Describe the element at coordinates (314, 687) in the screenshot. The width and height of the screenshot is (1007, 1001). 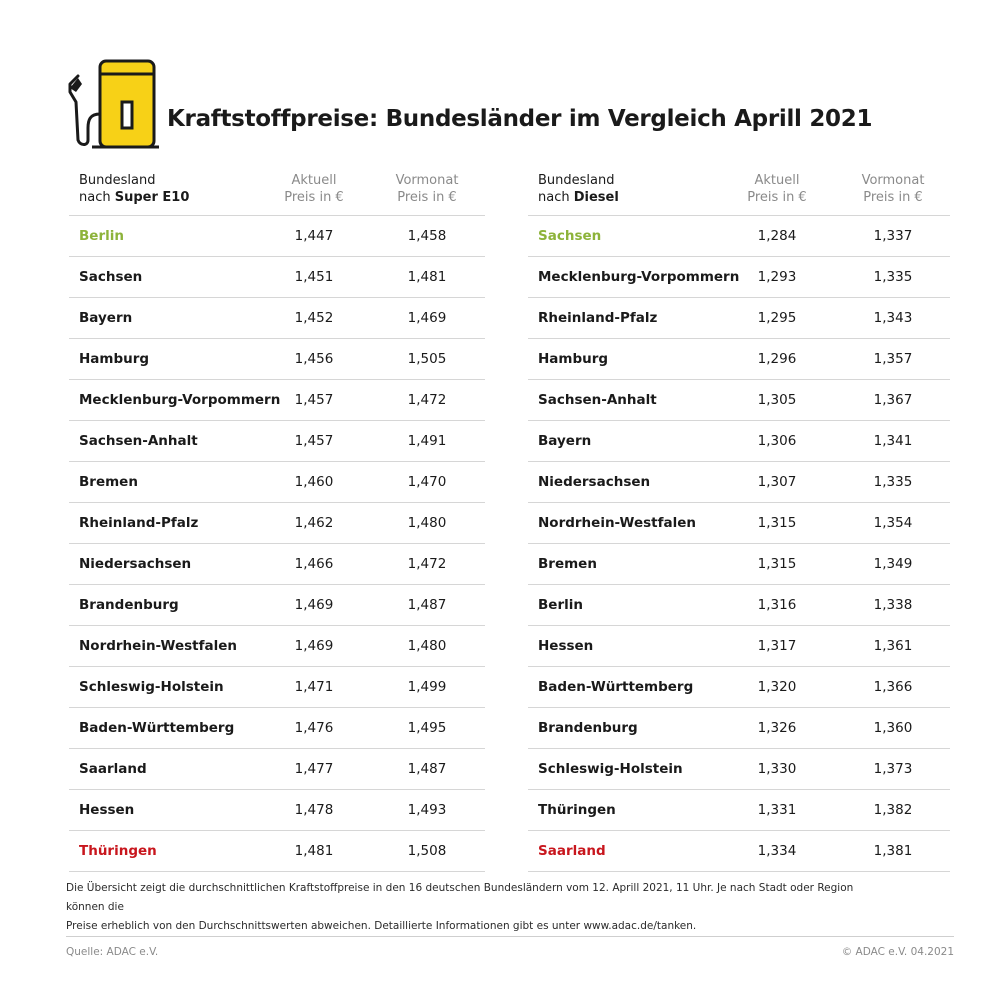
I see `current-price: 1,471` at that location.